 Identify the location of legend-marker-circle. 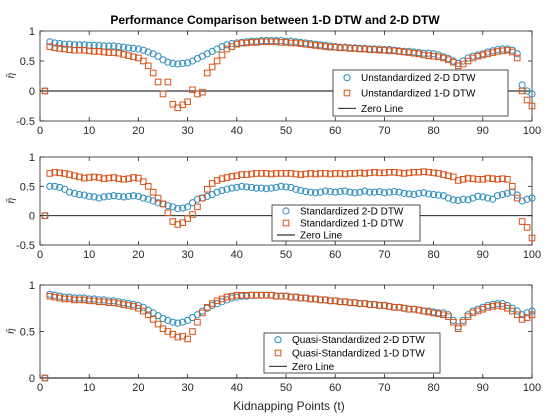
(347, 78).